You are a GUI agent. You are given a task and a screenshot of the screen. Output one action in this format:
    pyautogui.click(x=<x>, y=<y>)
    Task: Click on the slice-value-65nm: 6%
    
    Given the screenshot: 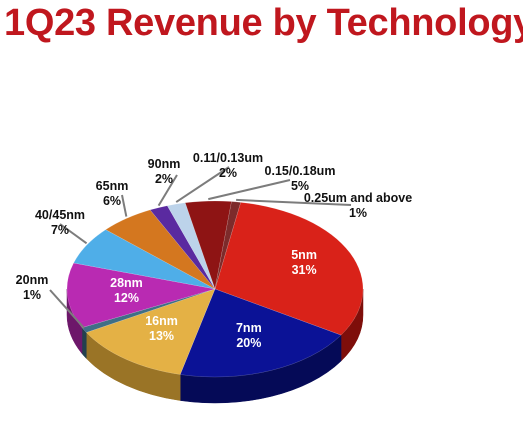 What is the action you would take?
    pyautogui.click(x=112, y=201)
    